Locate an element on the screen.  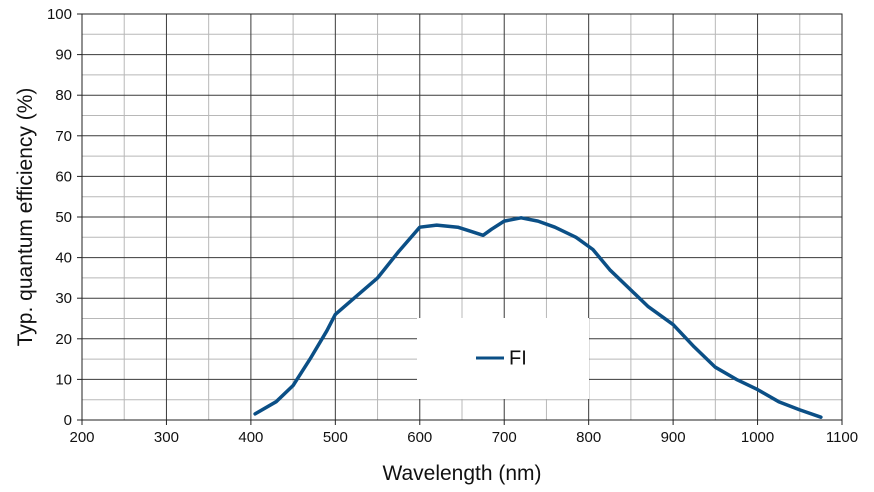
y-tick-label: 100 is located at coordinates (59, 14).